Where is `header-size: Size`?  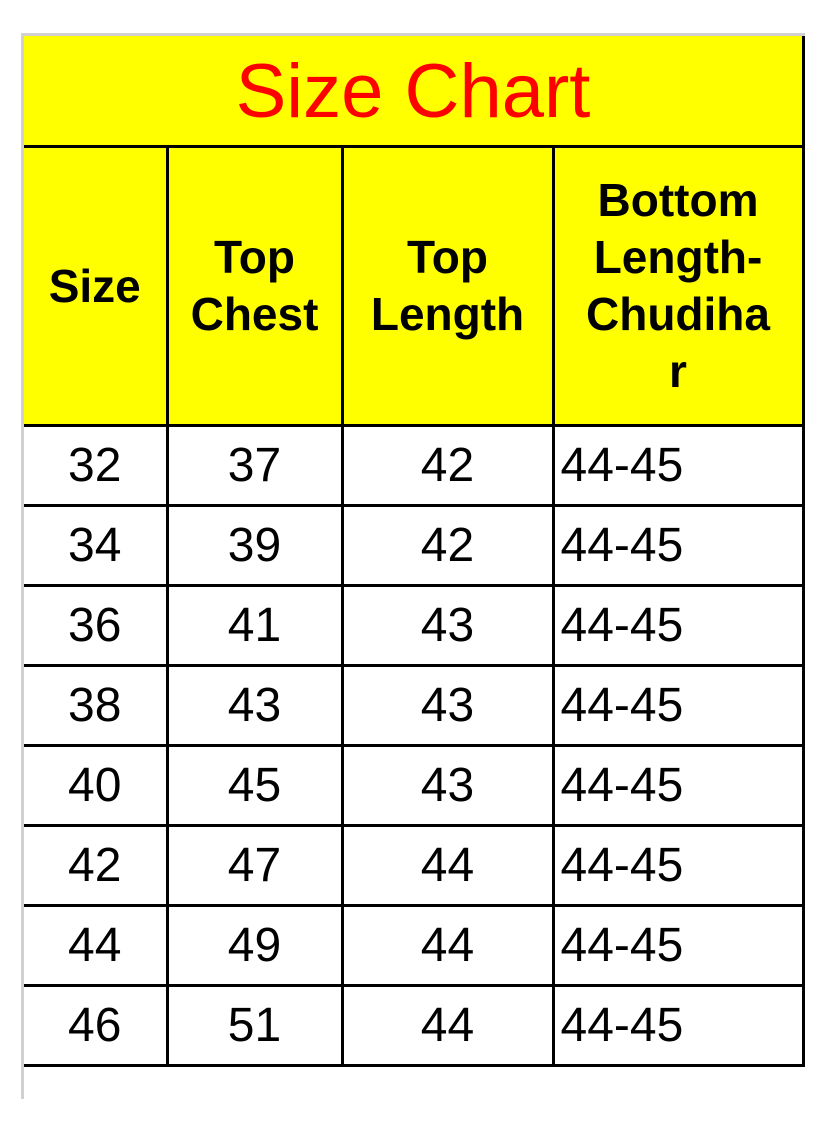 header-size: Size is located at coordinates (96, 286).